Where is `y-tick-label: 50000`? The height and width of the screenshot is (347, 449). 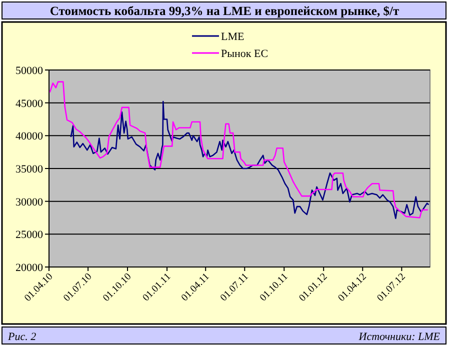
y-tick-label: 50000 is located at coordinates (30, 71).